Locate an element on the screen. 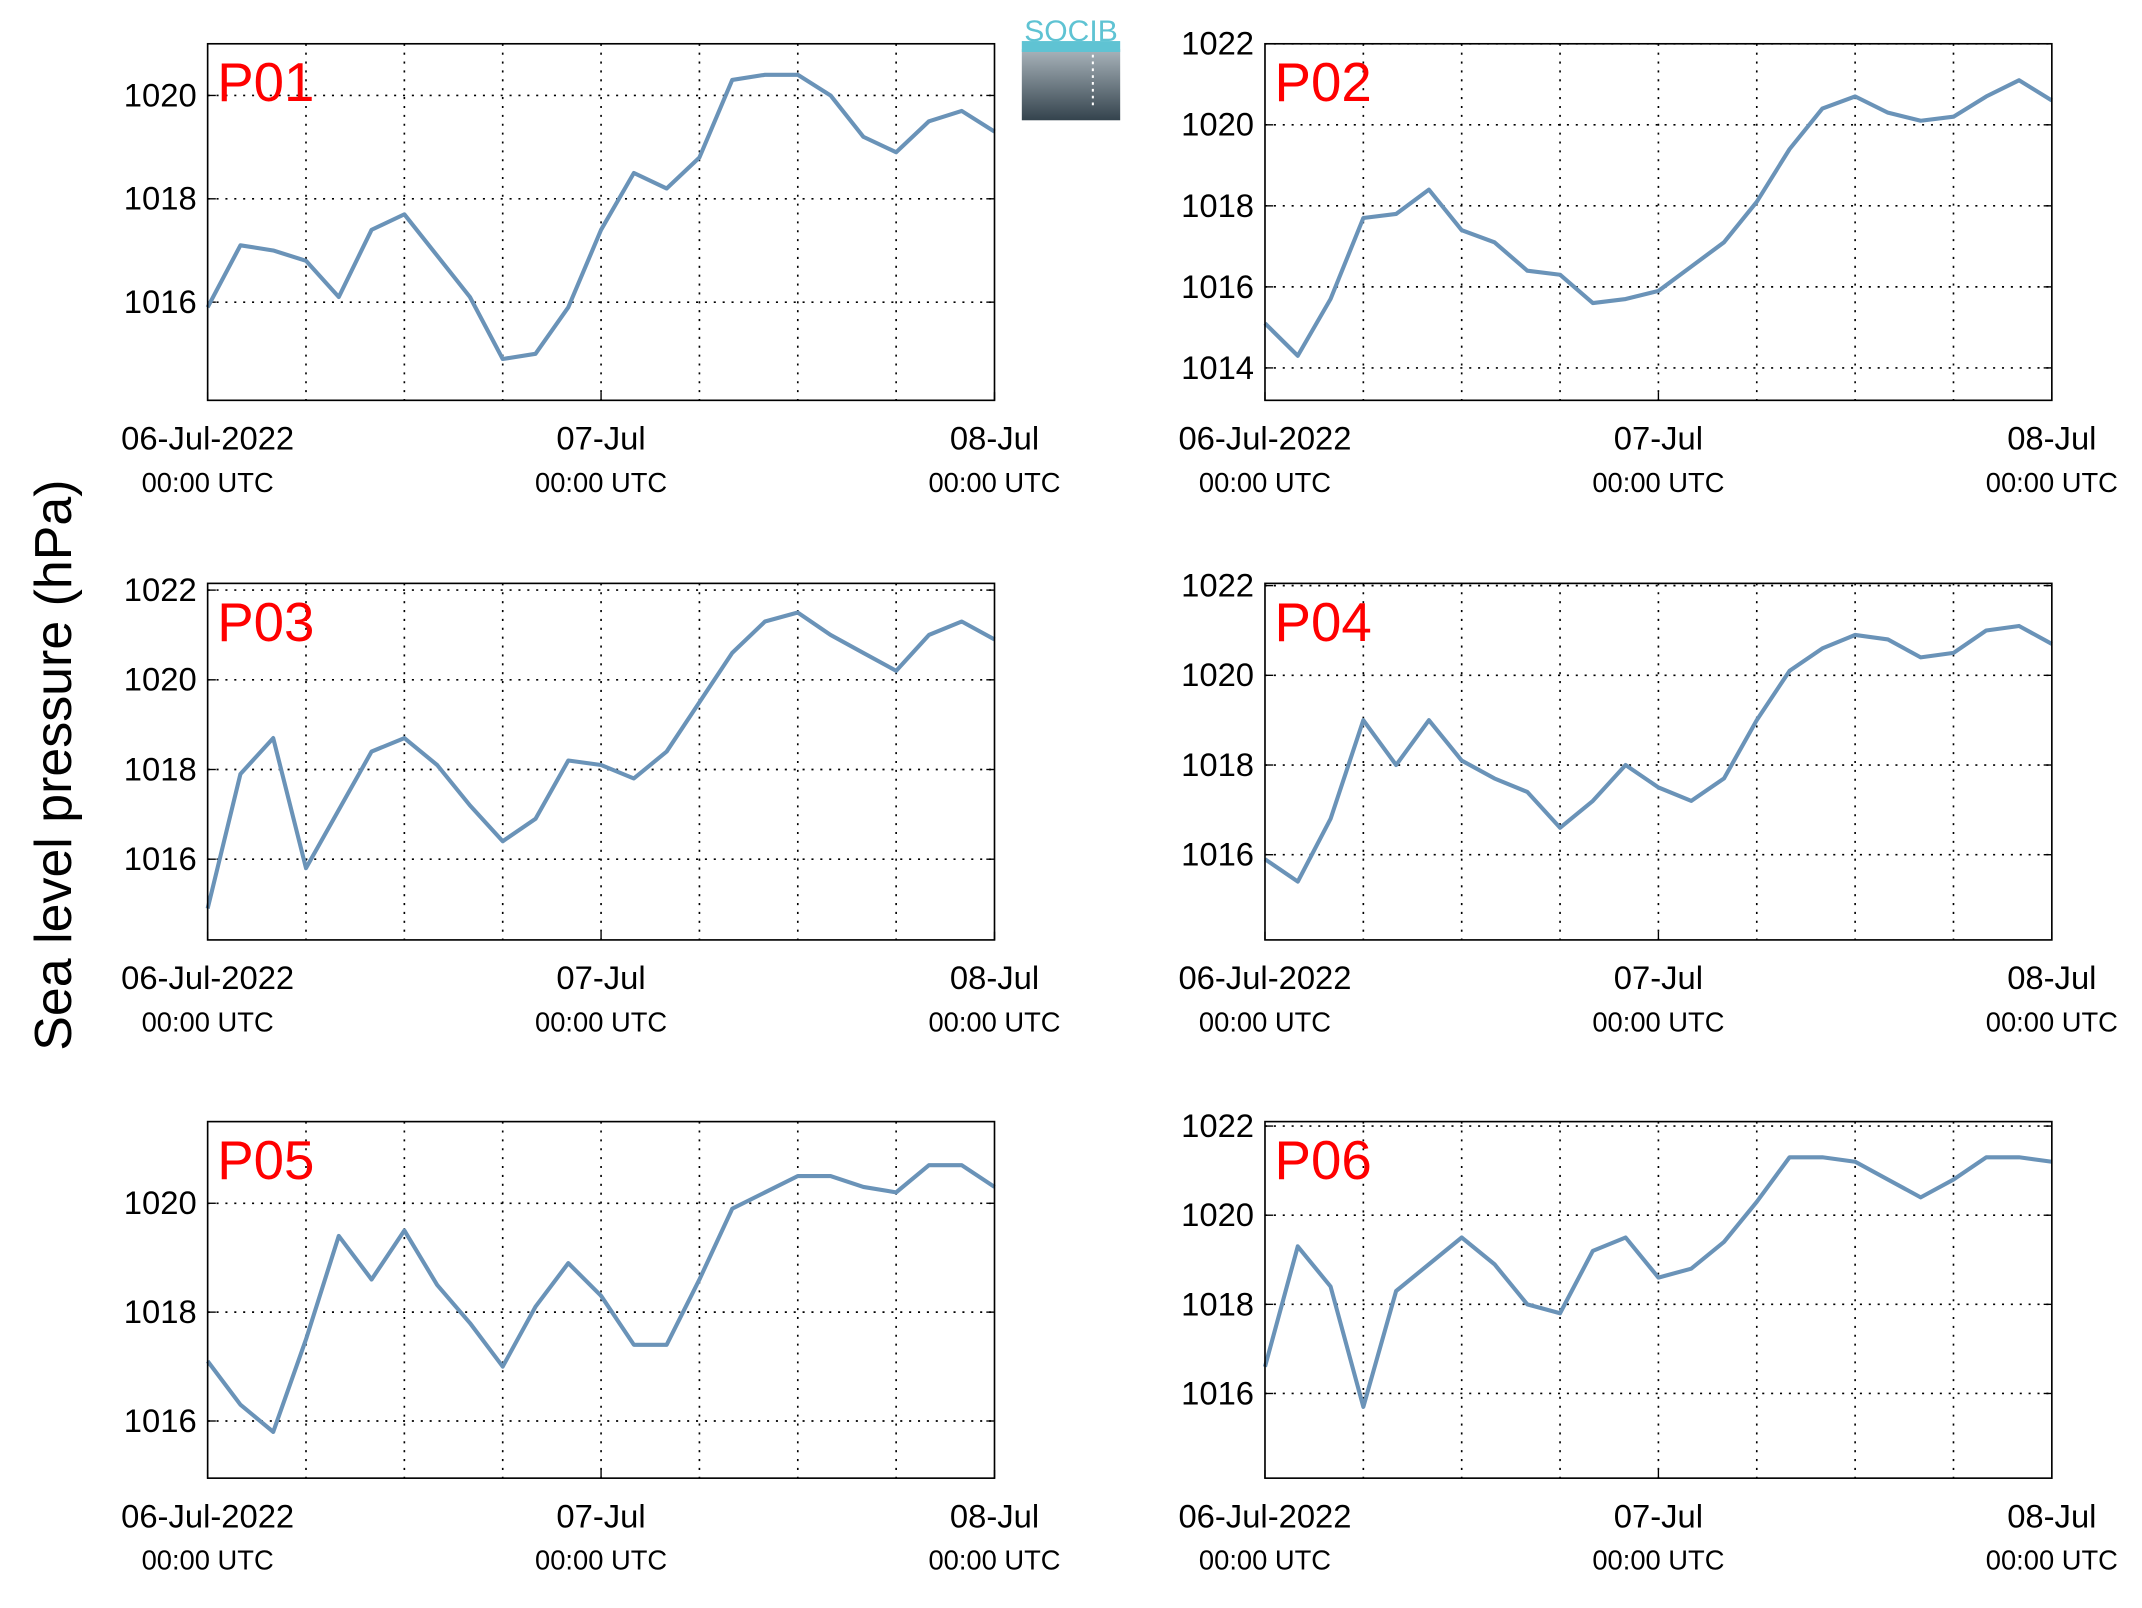  panel-title: P03 is located at coordinates (265, 622).